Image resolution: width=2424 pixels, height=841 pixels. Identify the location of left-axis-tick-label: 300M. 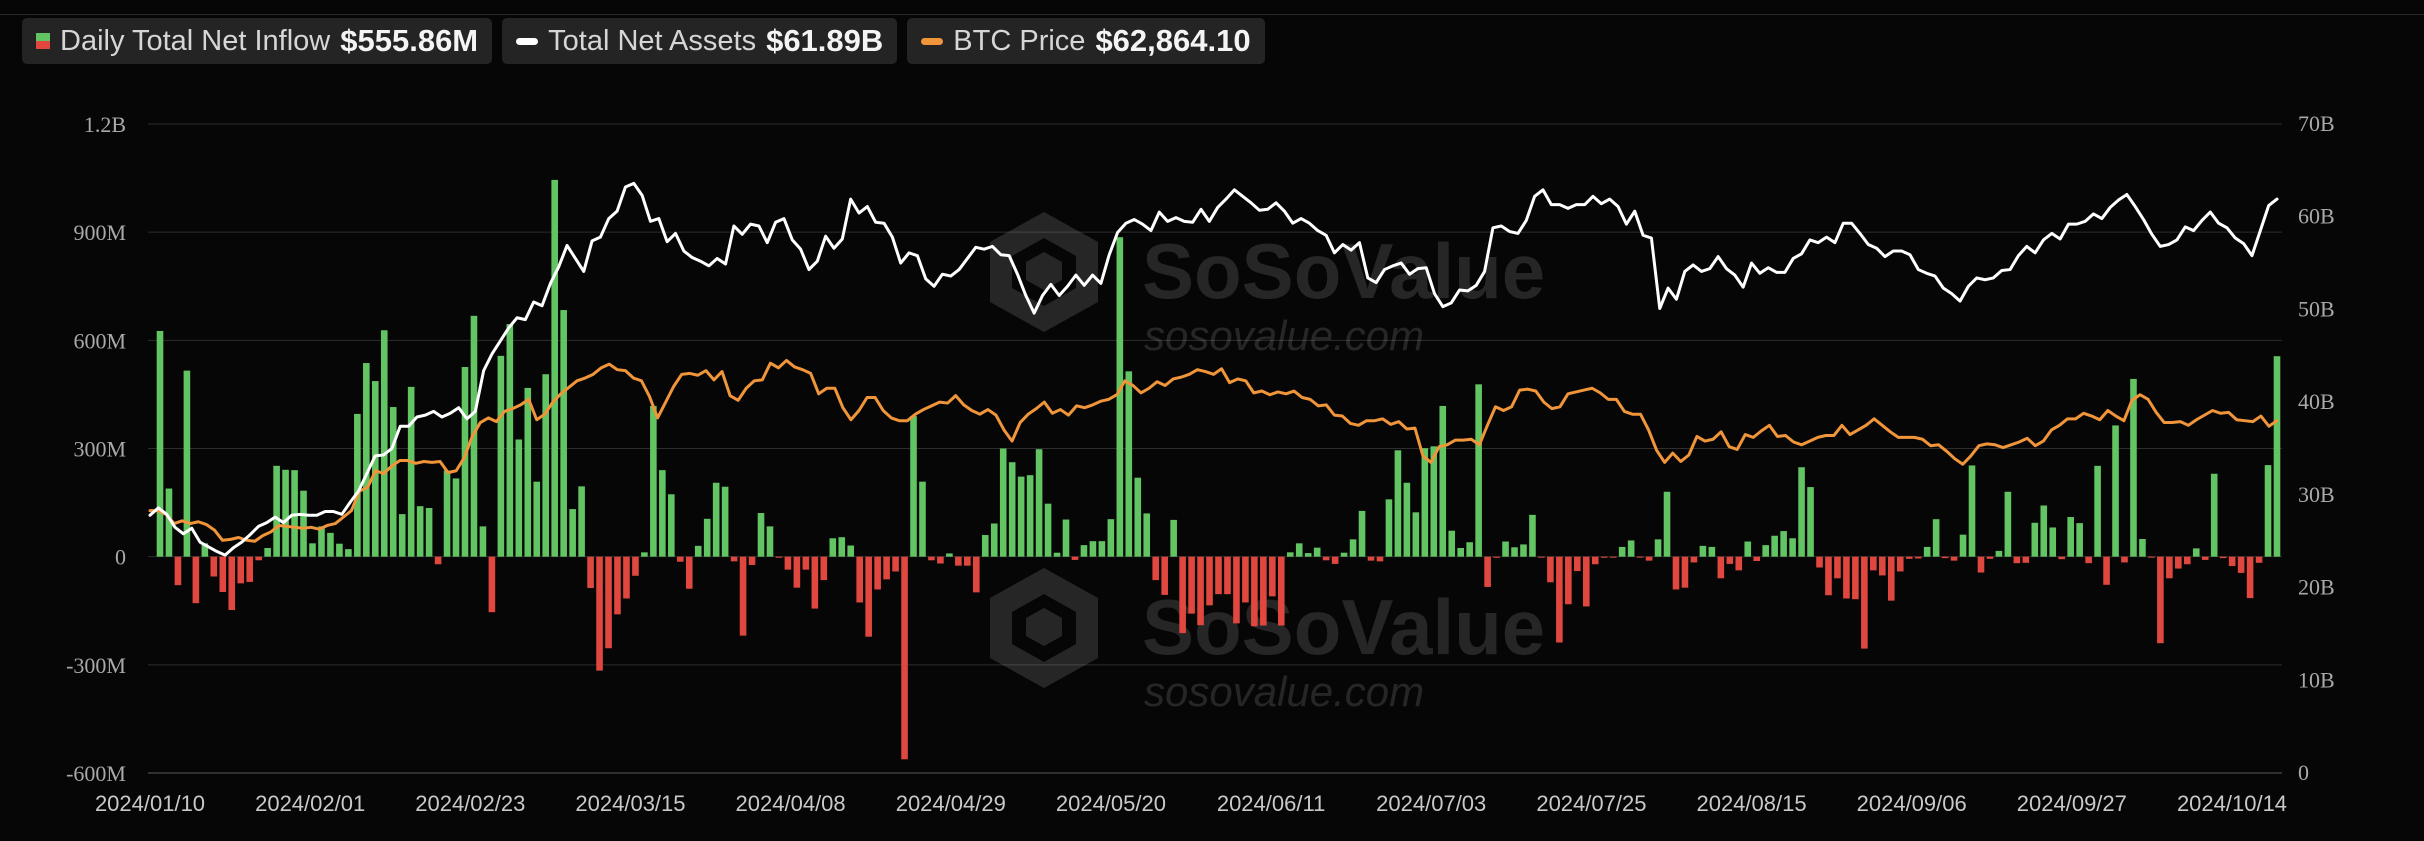
(99, 449).